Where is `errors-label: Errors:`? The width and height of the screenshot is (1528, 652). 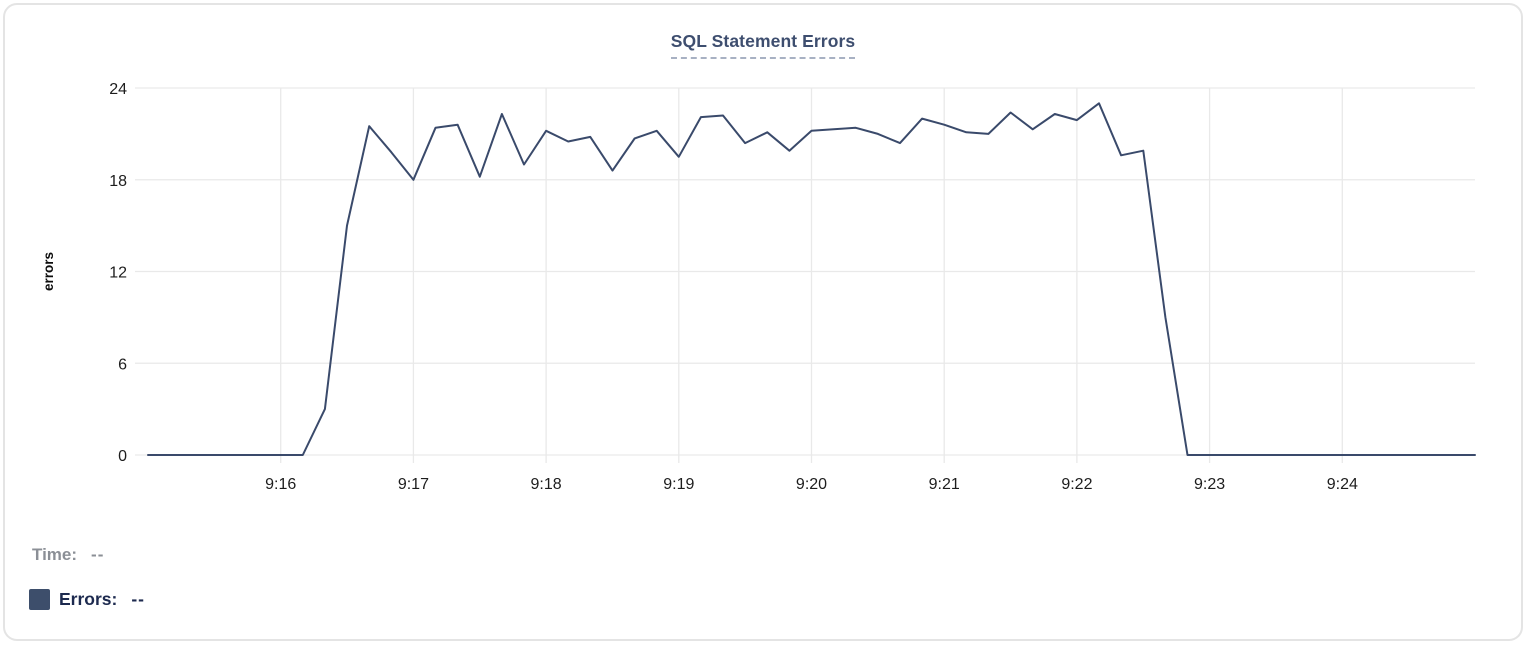
errors-label: Errors: is located at coordinates (88, 599).